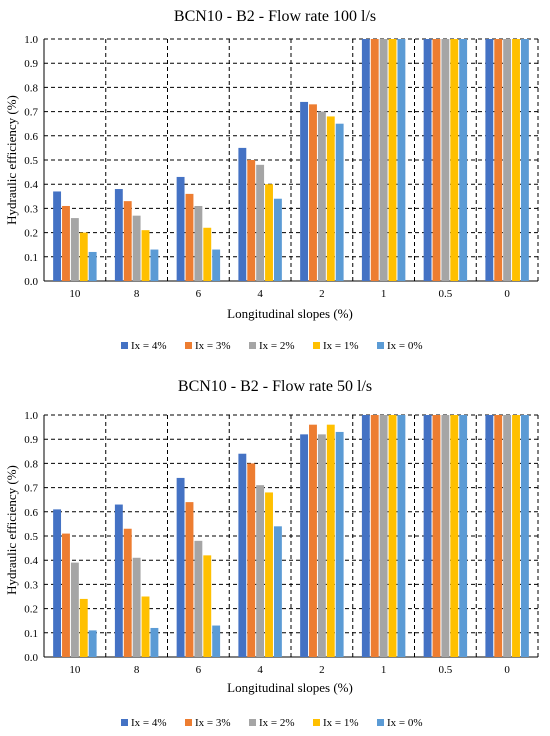  I want to click on x-tick-label: 0, so click(507, 670).